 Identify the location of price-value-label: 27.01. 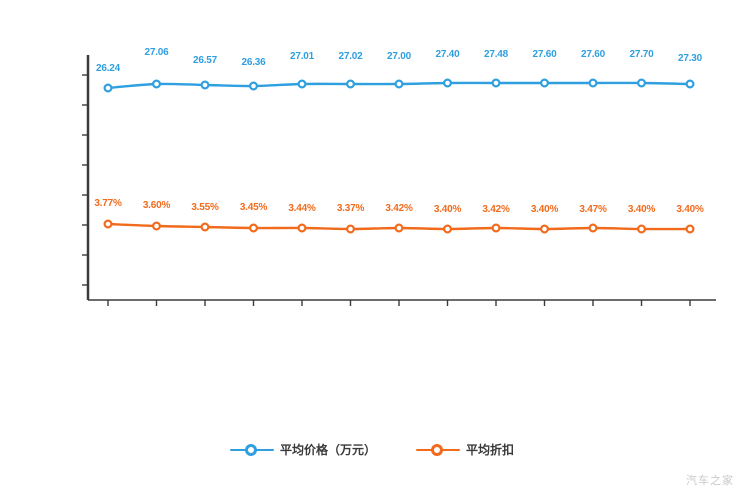
(302, 56).